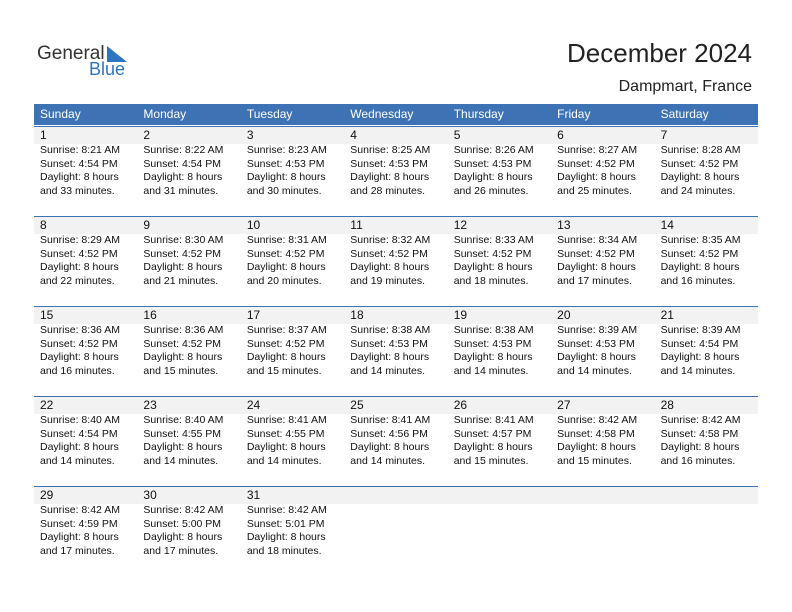 The height and width of the screenshot is (612, 792). Describe the element at coordinates (396, 114) in the screenshot. I see `weekday-header-bar` at that location.